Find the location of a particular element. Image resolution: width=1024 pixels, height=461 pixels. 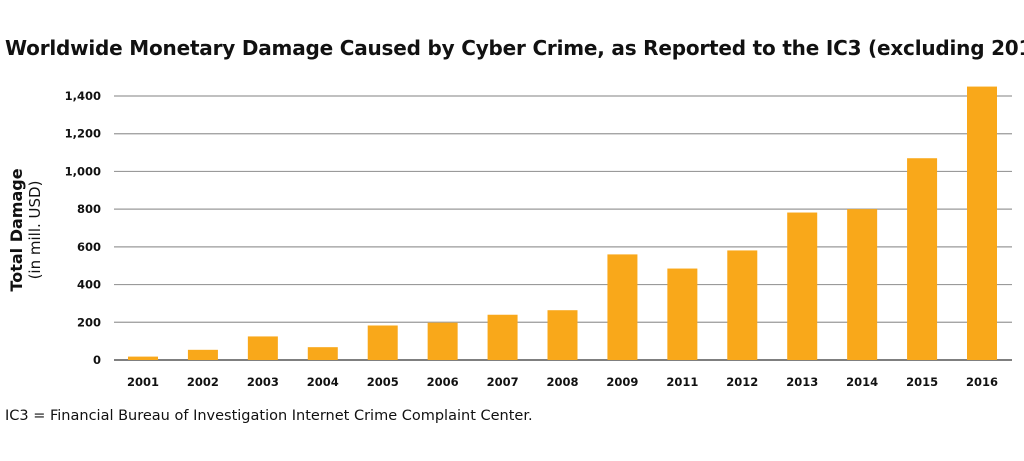

bar-2005 is located at coordinates (382, 342).